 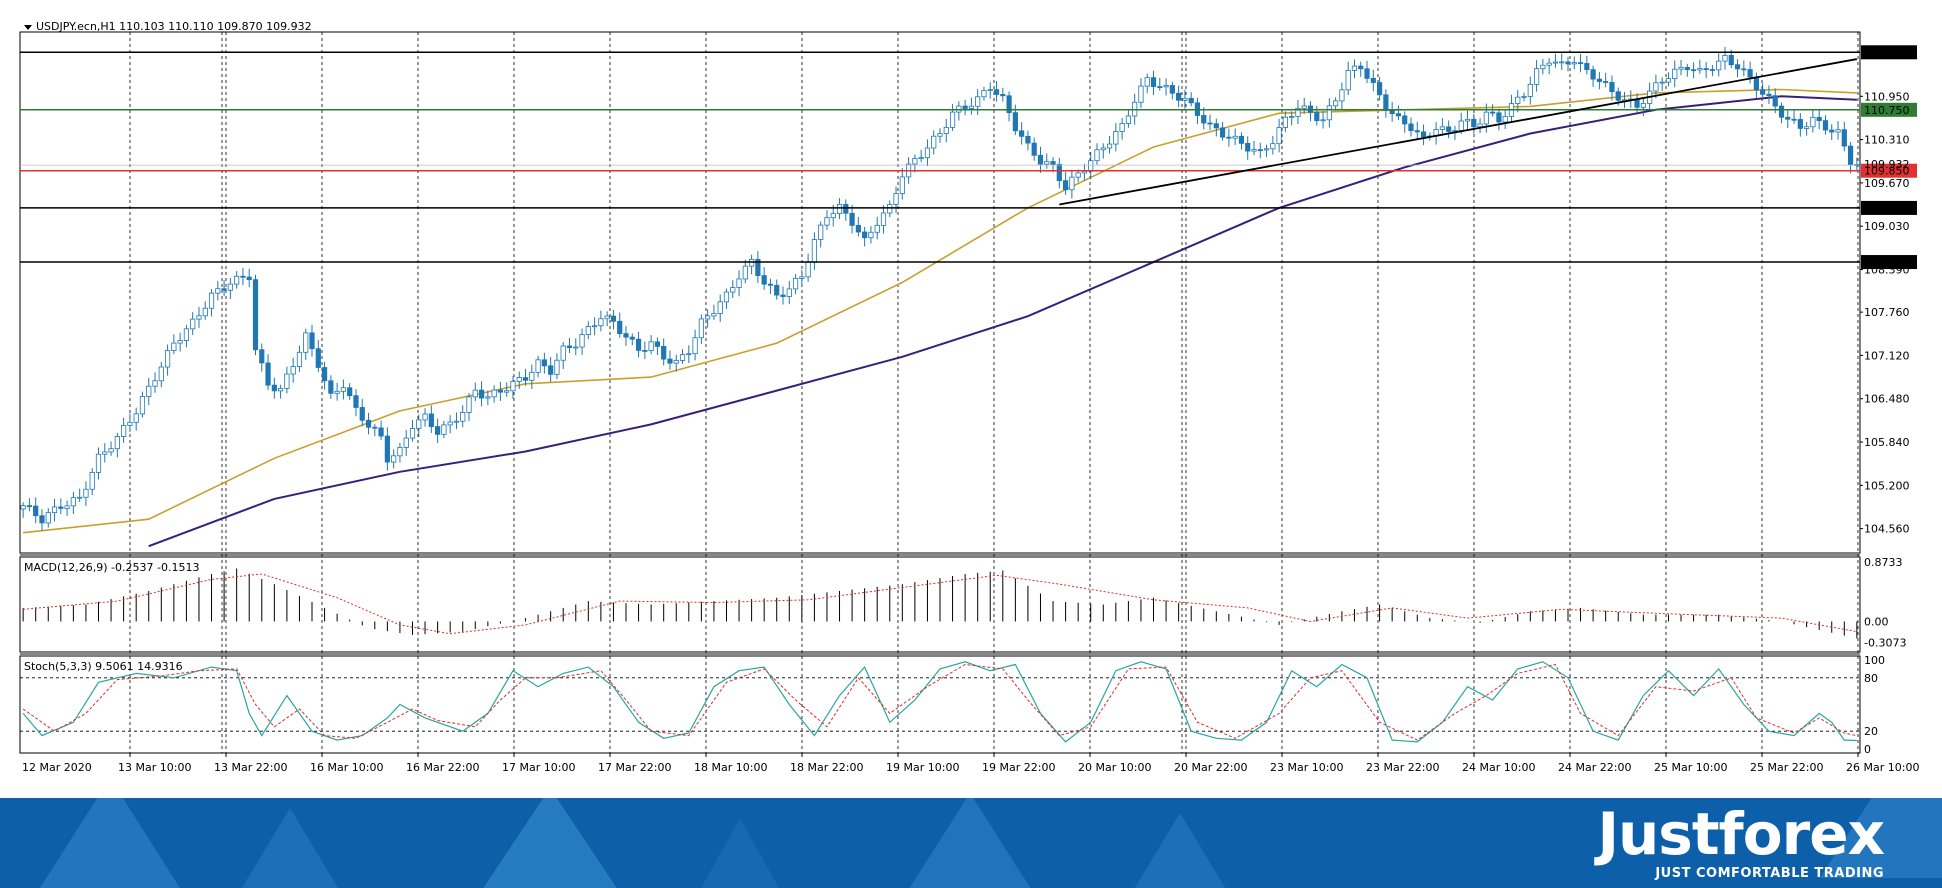 I want to click on level-label: 109.850, so click(x=1887, y=171).